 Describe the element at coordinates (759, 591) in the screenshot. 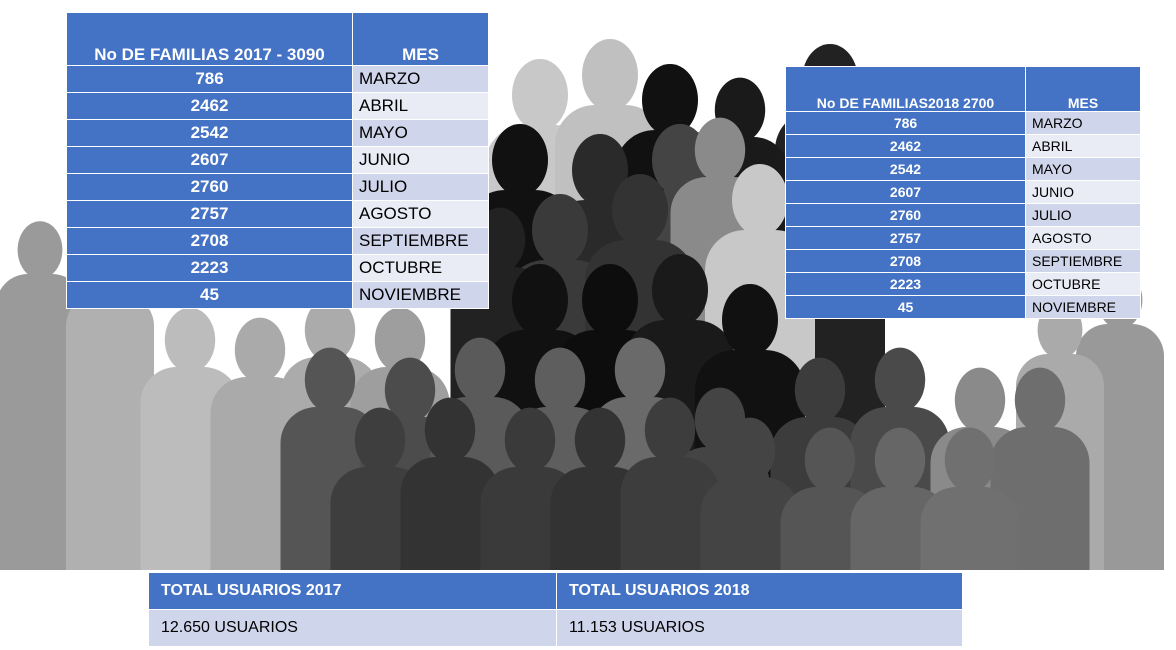

I see `header-cell: TOTAL USUARIOS 2018` at that location.